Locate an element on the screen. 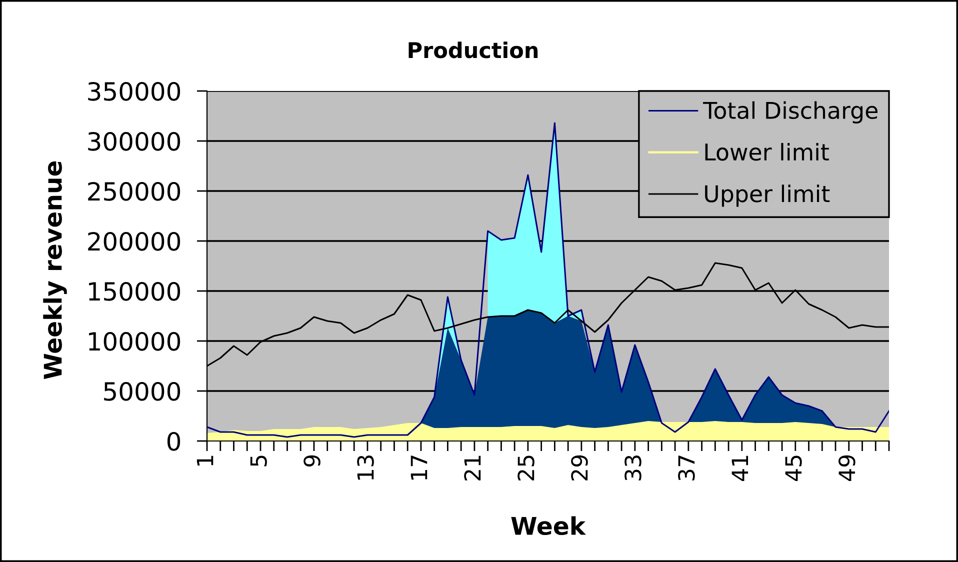 The image size is (958, 562). y-tick-label: 100000 is located at coordinates (134, 341).